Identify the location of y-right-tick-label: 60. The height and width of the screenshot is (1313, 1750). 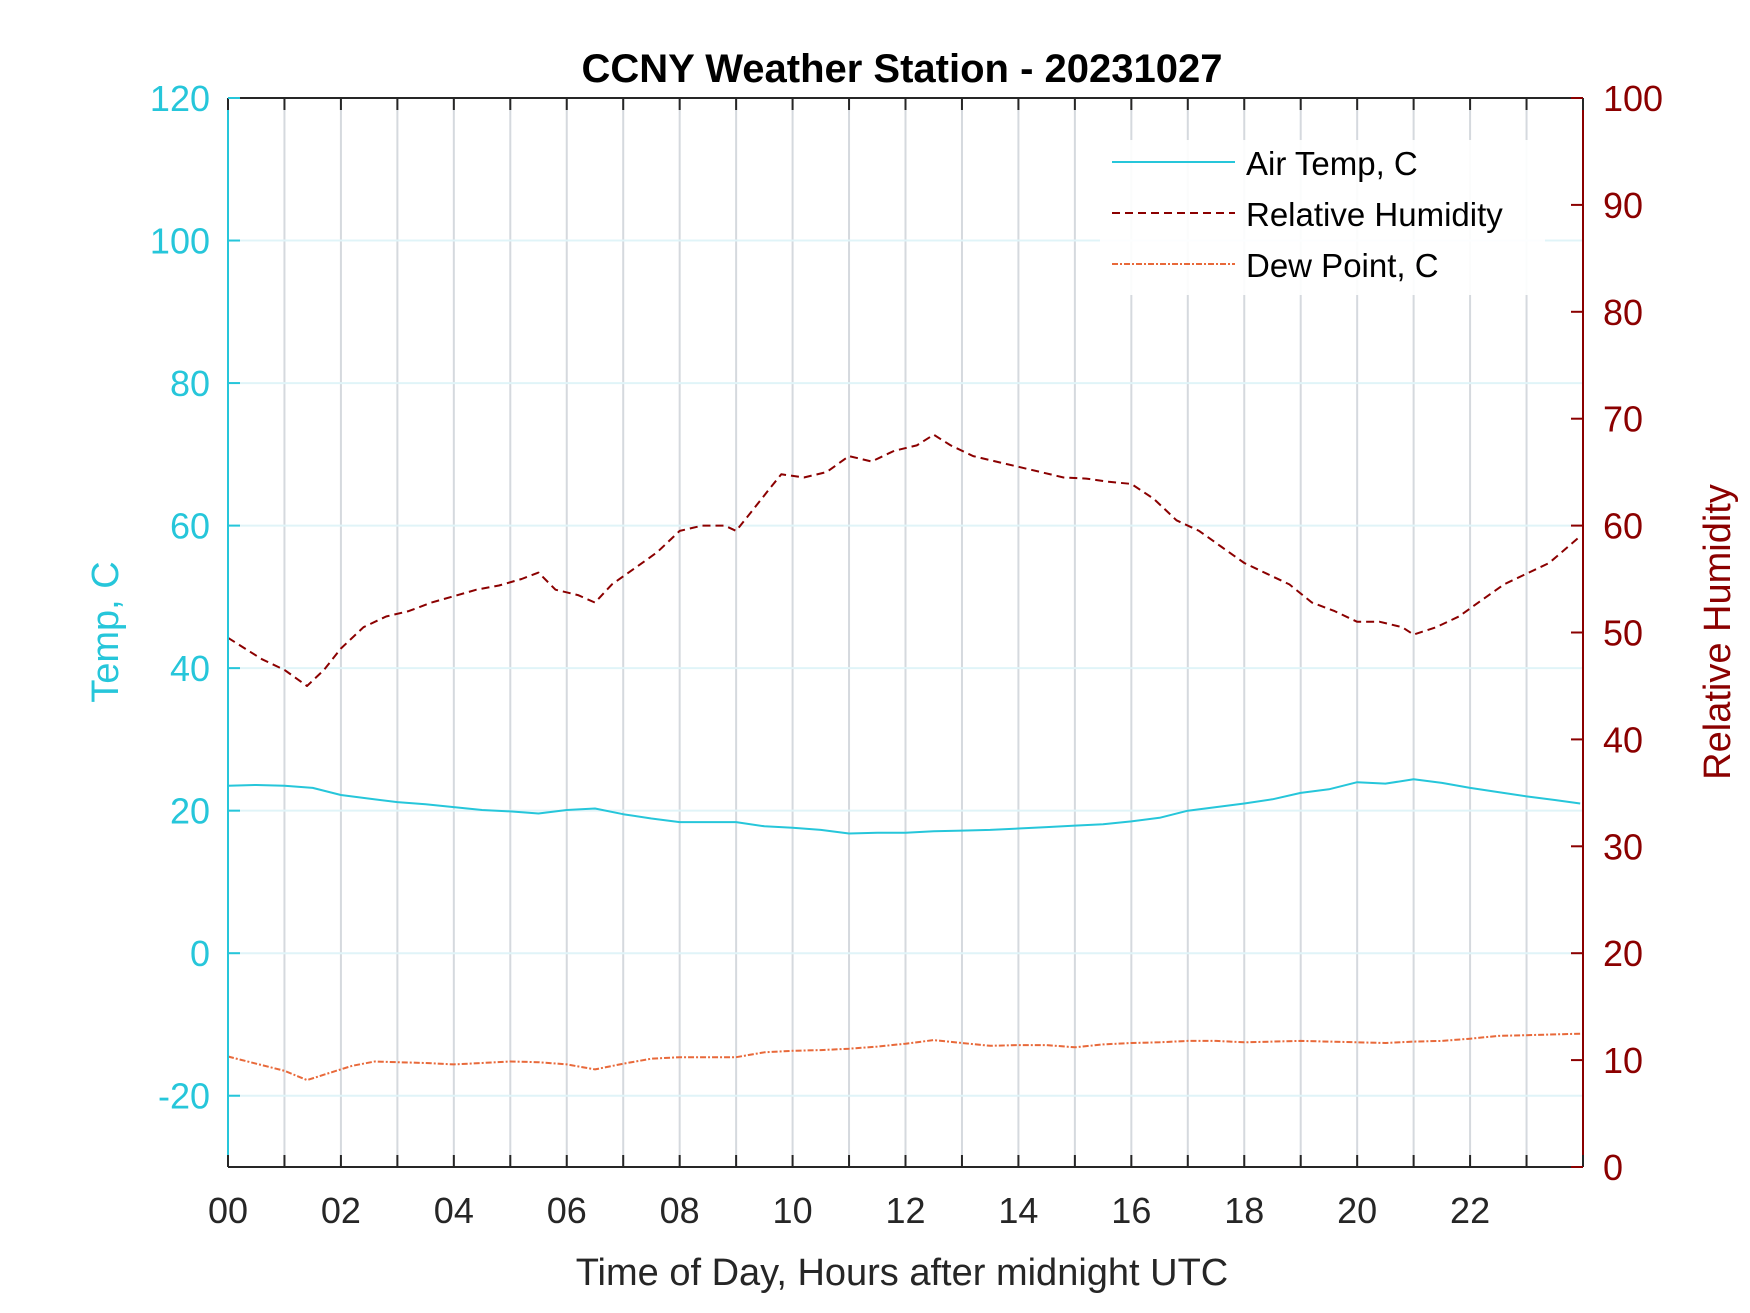
(1623, 526).